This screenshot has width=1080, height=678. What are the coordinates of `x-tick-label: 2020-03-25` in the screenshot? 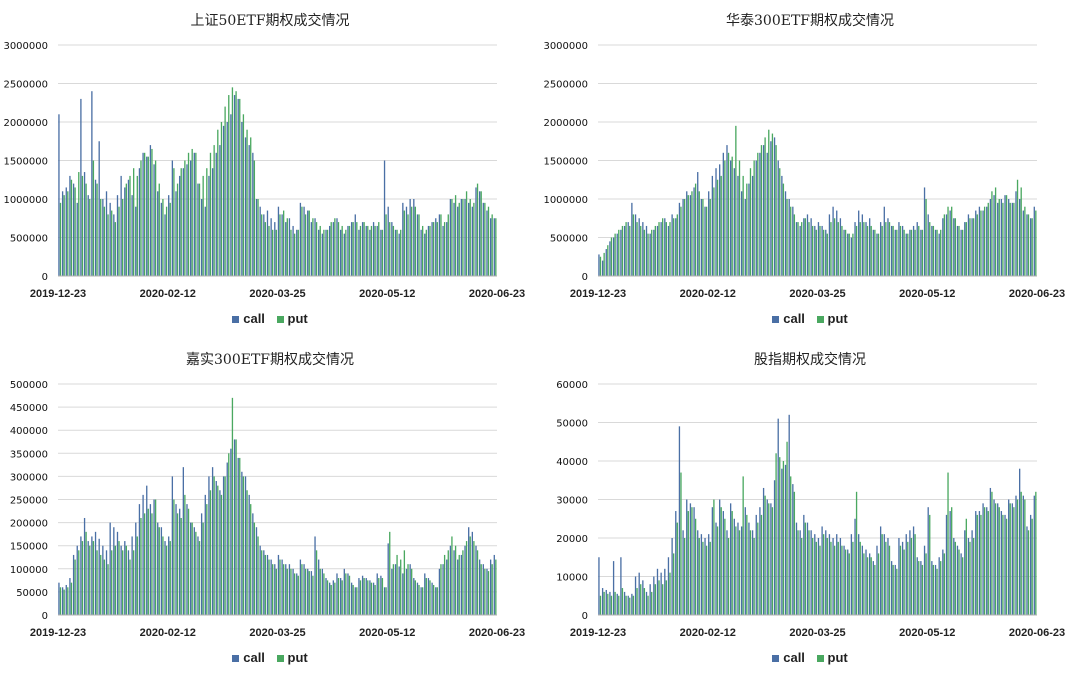 It's located at (277, 633).